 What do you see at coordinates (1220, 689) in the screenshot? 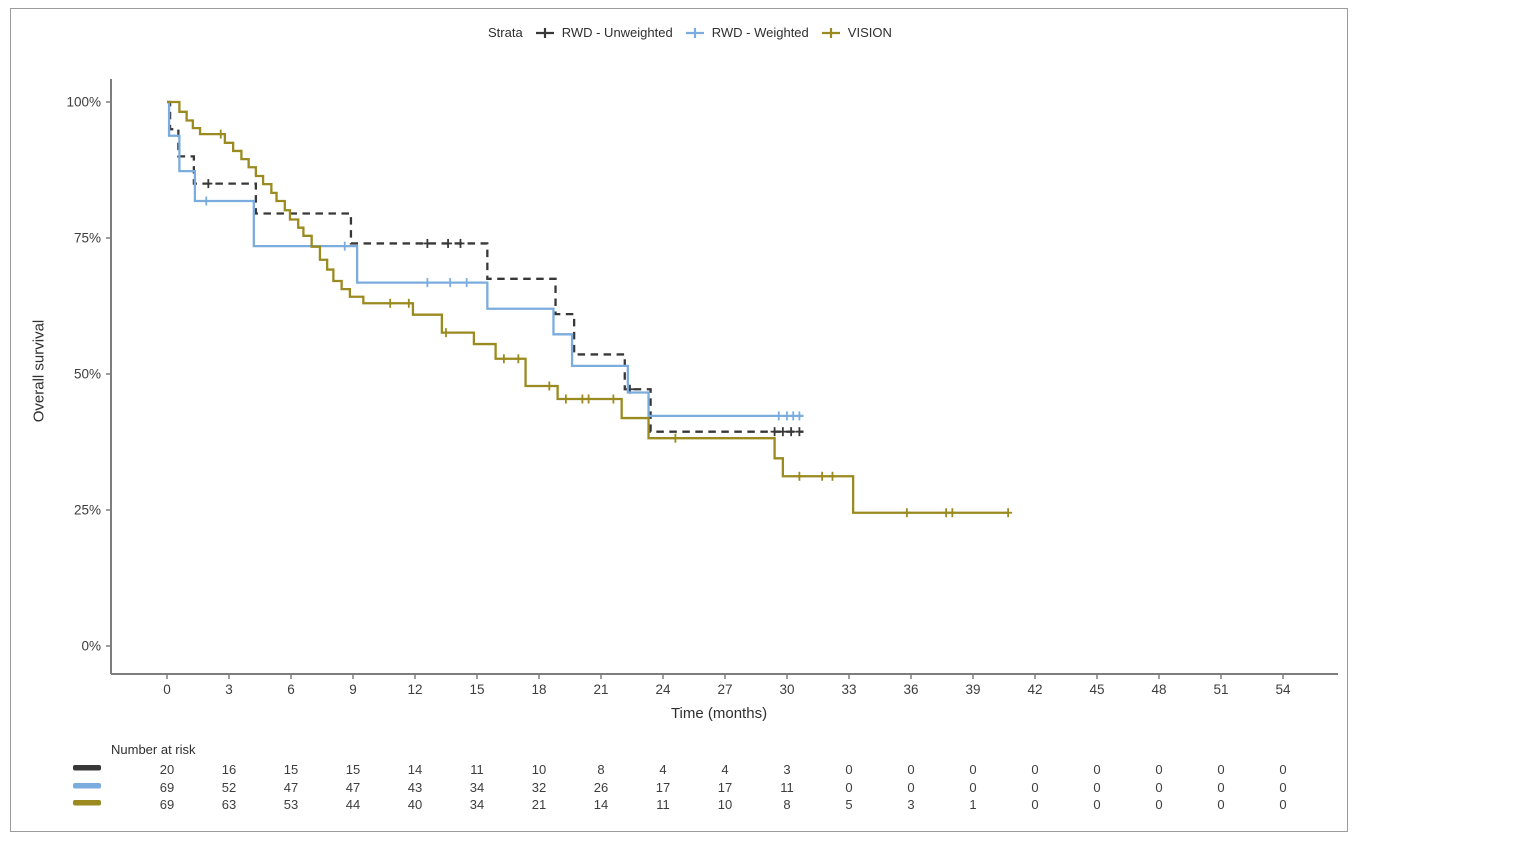
I see `tick-label: 51` at bounding box center [1220, 689].